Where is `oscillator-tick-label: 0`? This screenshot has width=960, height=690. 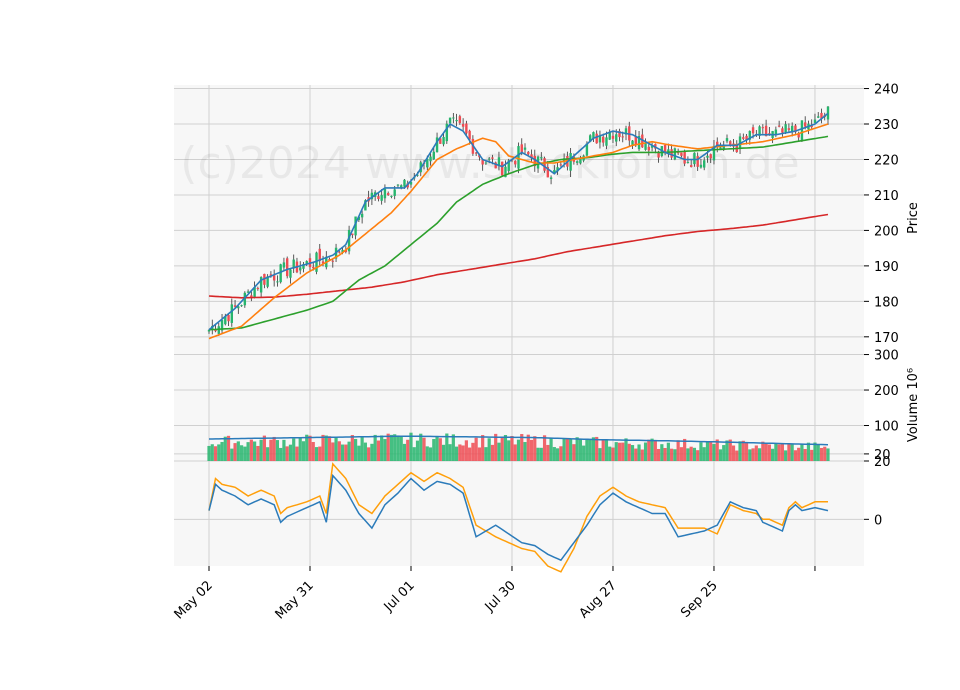 oscillator-tick-label: 0 is located at coordinates (878, 520).